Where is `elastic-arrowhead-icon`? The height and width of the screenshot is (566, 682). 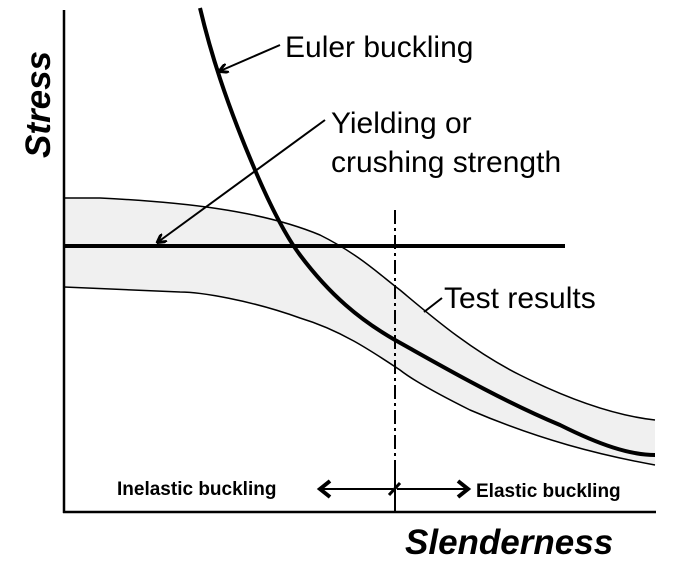
elastic-arrowhead-icon is located at coordinates (464, 489).